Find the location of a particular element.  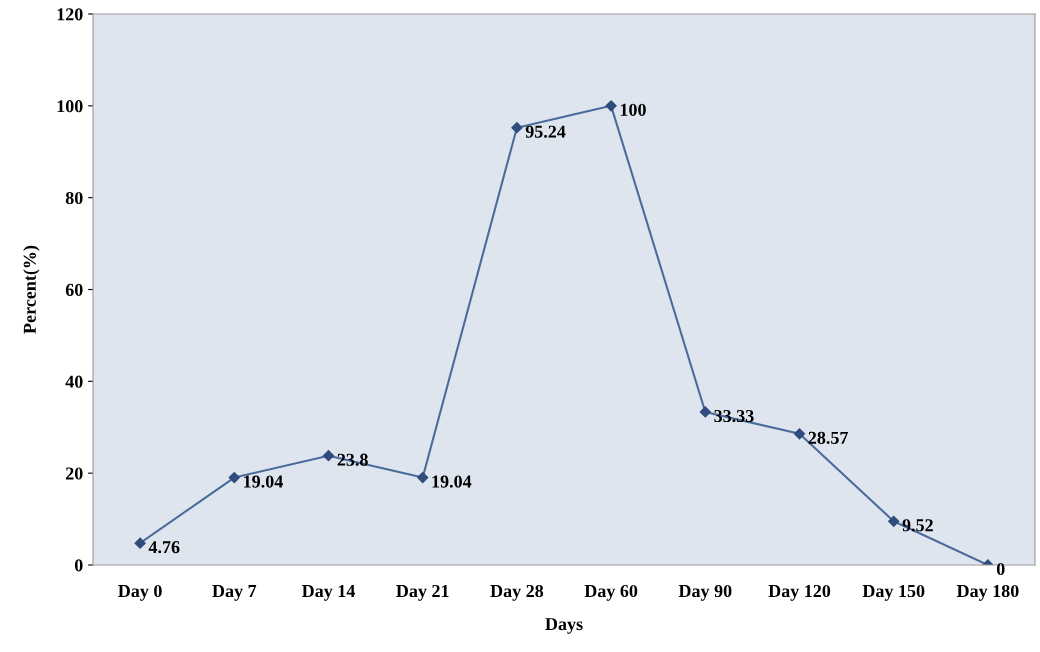

data-label: 100 is located at coordinates (633, 109).